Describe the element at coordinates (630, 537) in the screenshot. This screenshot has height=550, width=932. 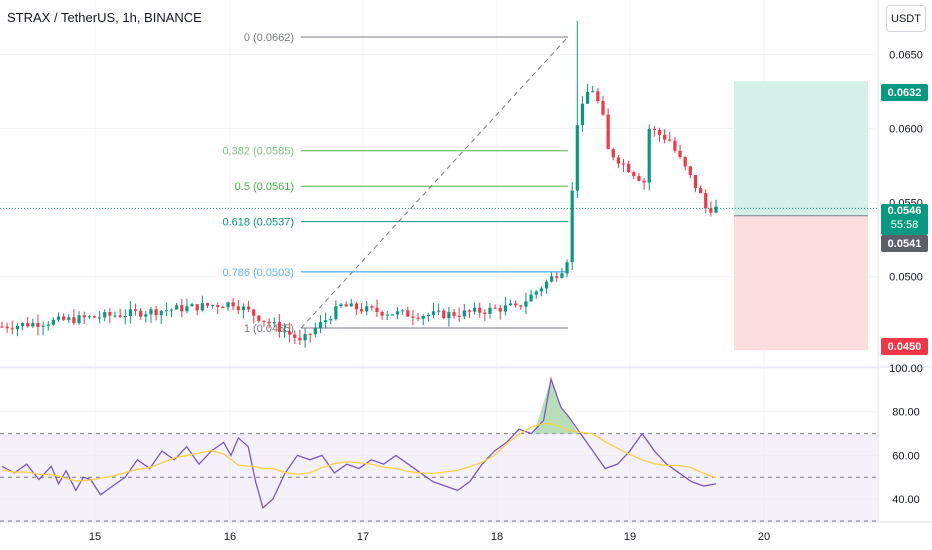
I see `time-axis-tick: 19` at that location.